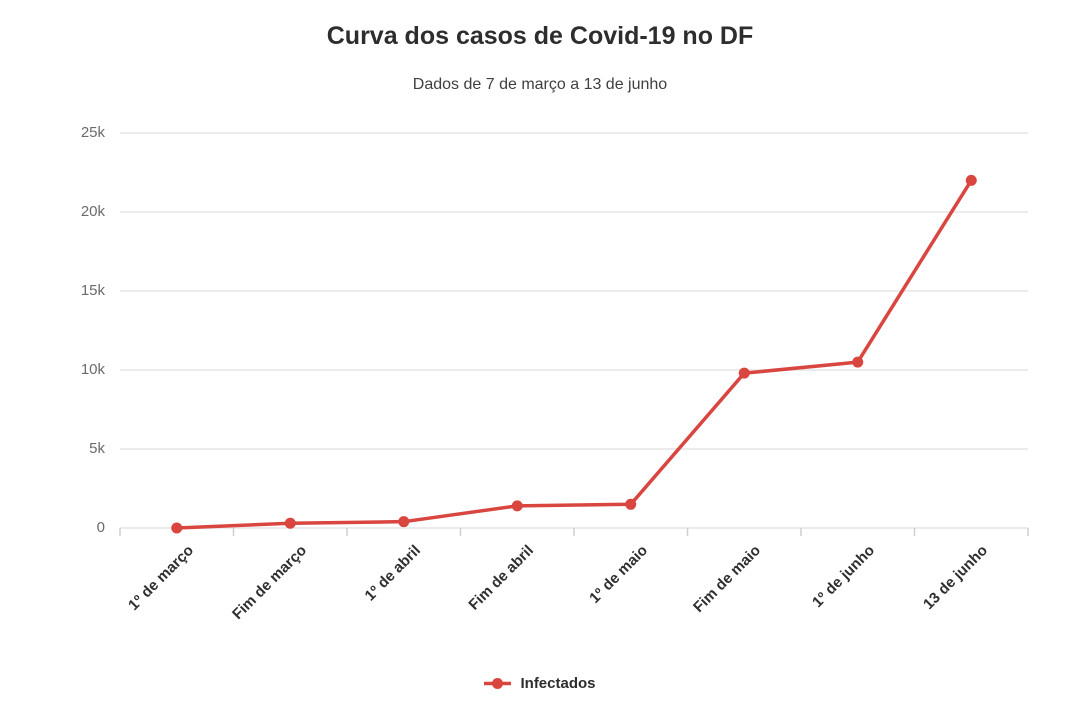  Describe the element at coordinates (92, 132) in the screenshot. I see `y-axis-tick-label: 25k` at that location.